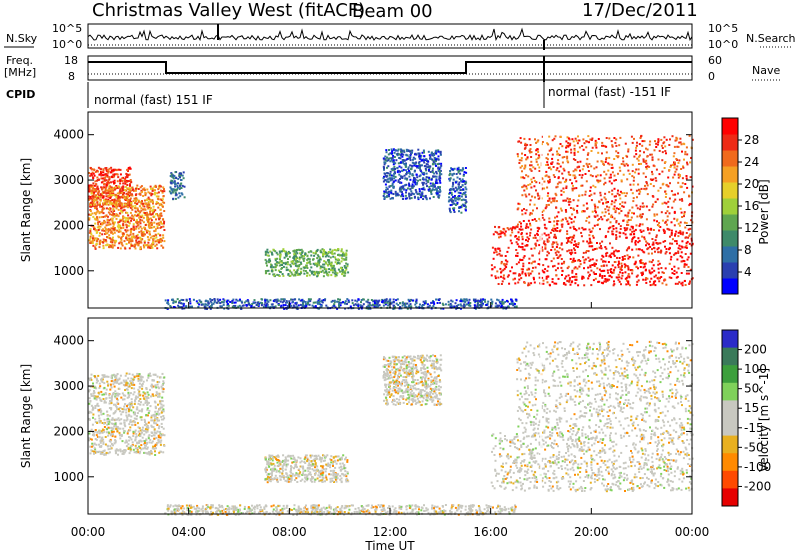 The height and width of the screenshot is (554, 800). Describe the element at coordinates (723, 44) in the screenshot. I see `nsearch-tick-low: 10^0` at that location.